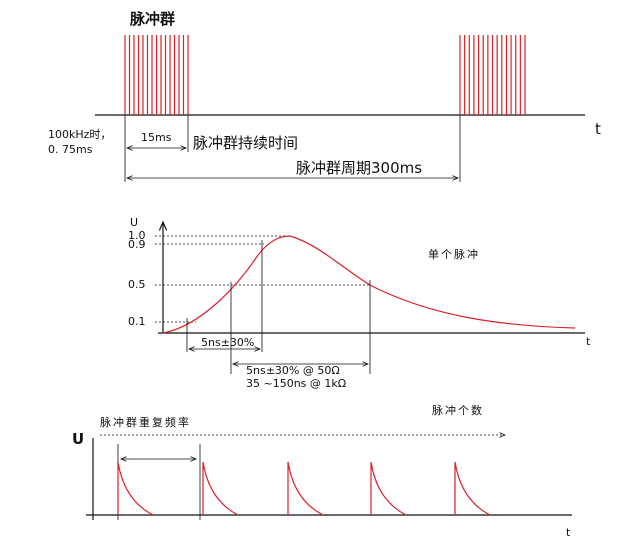  What do you see at coordinates (156, 137) in the screenshot?
I see `duration-value: 15ms` at bounding box center [156, 137].